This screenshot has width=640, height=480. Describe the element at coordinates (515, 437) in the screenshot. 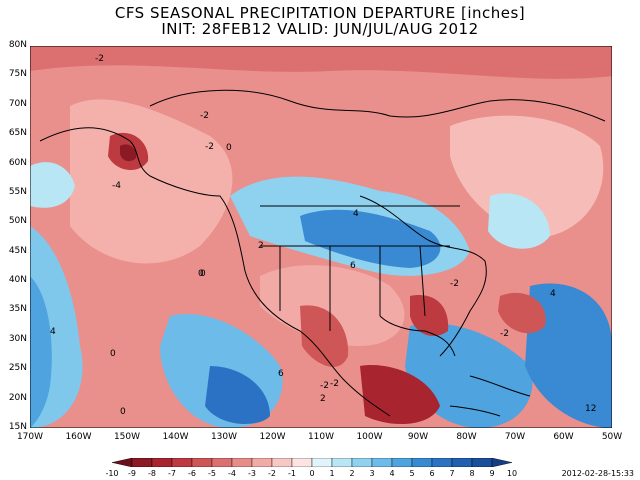

I see `x-axis-label: 70W` at that location.